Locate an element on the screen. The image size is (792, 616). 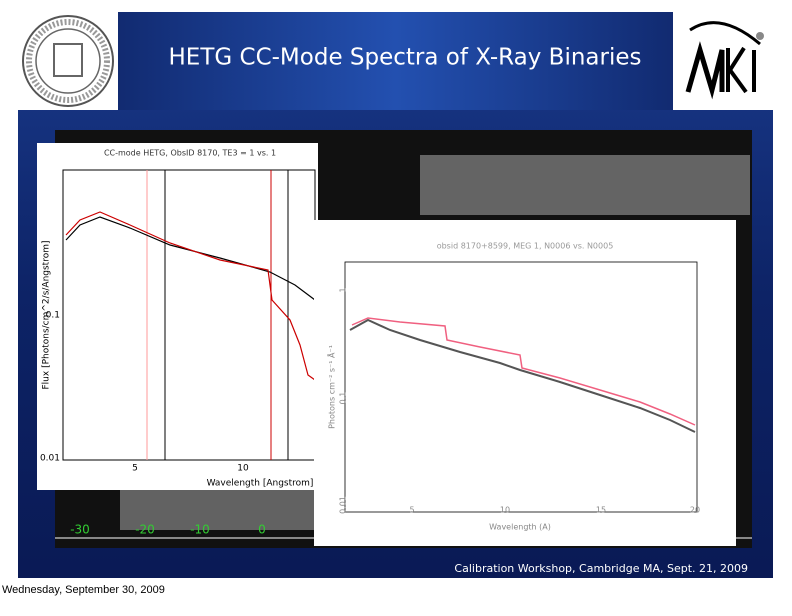
x-axis-label: Wavelength [Angstrom] is located at coordinates (260, 484).